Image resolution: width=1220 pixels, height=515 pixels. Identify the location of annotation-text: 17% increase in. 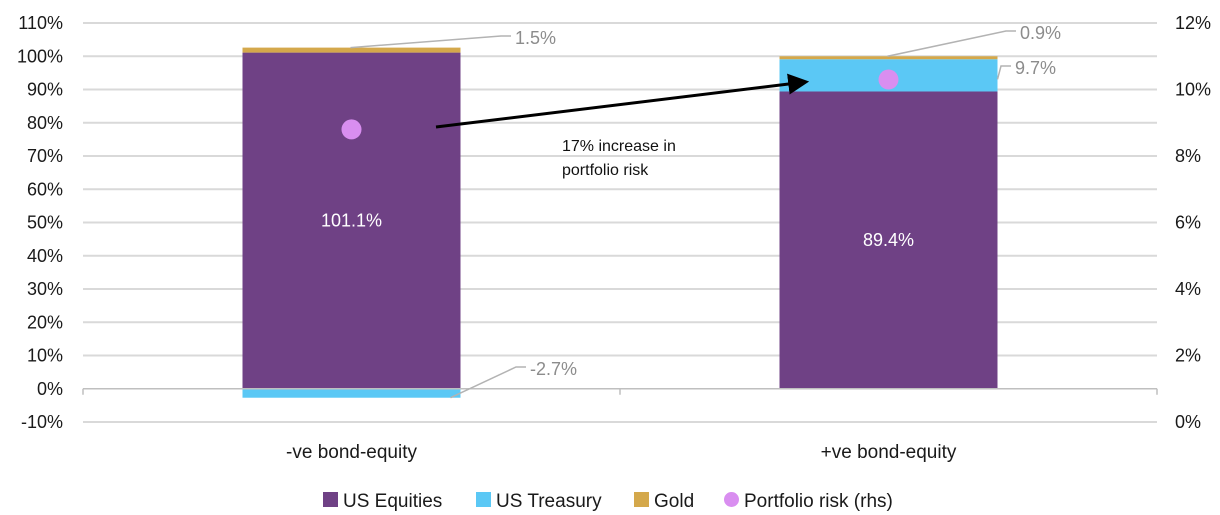
(619, 146).